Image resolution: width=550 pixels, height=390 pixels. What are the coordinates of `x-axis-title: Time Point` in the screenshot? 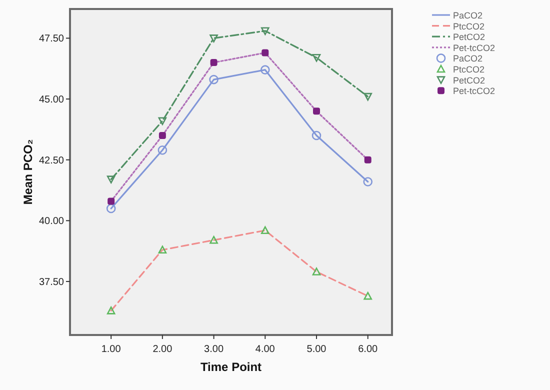 It's located at (231, 367).